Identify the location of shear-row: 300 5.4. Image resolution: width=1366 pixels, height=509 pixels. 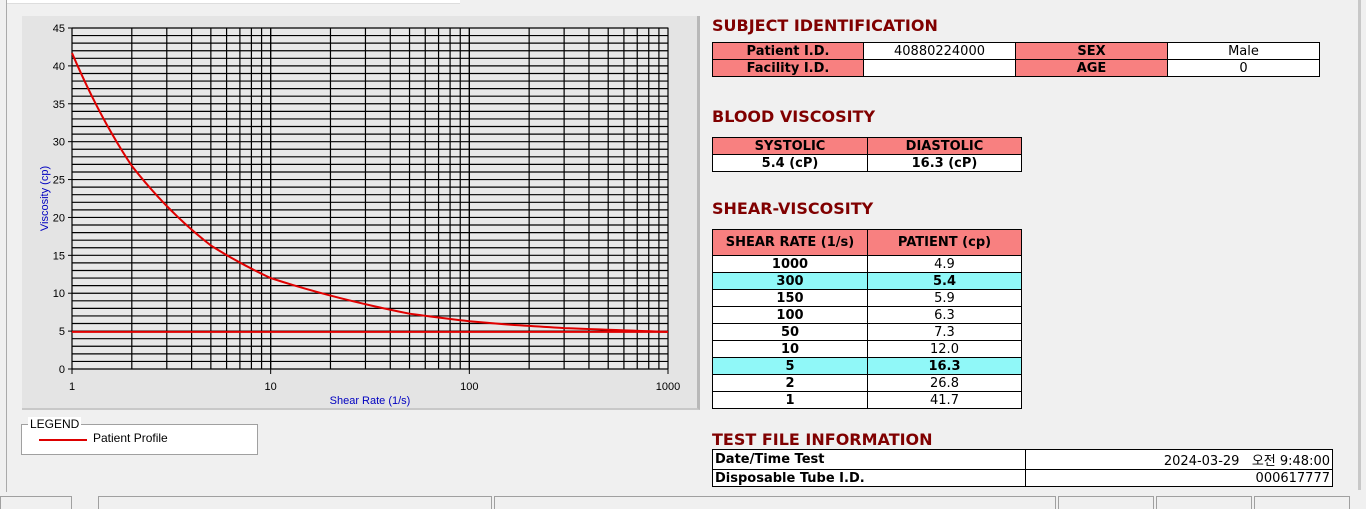
(867, 281).